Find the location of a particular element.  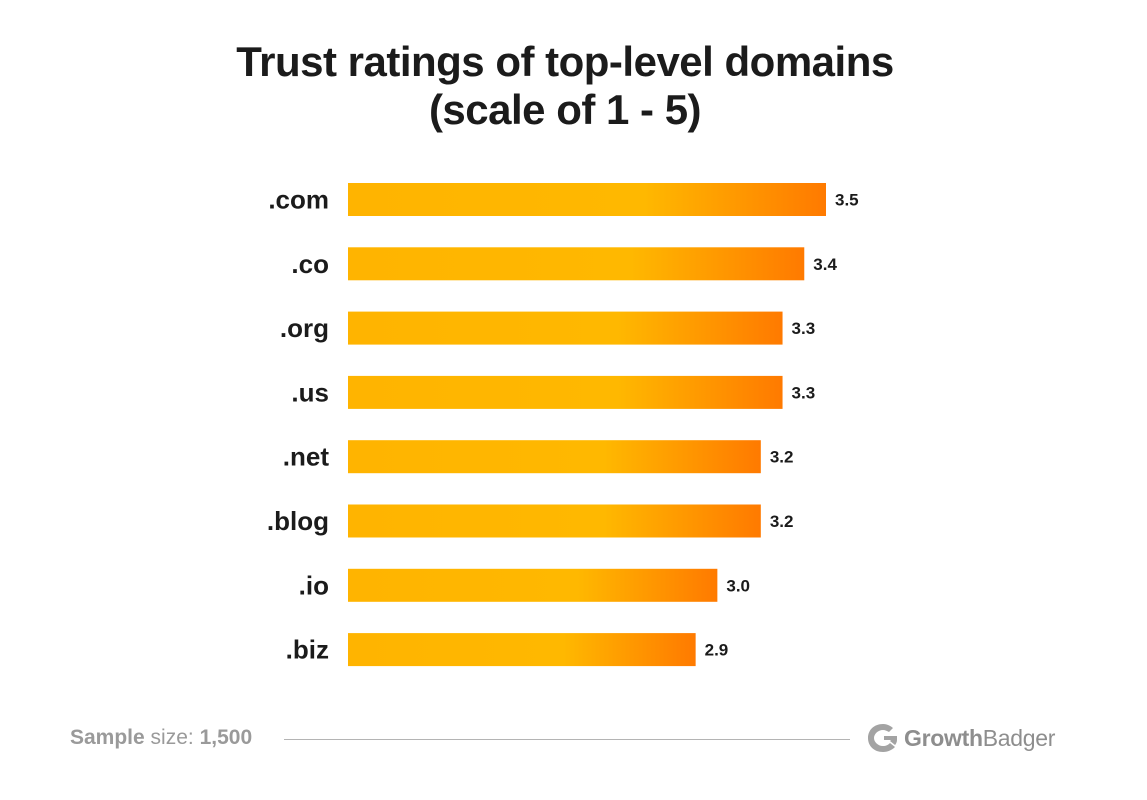

category-label: .net is located at coordinates (306, 457).